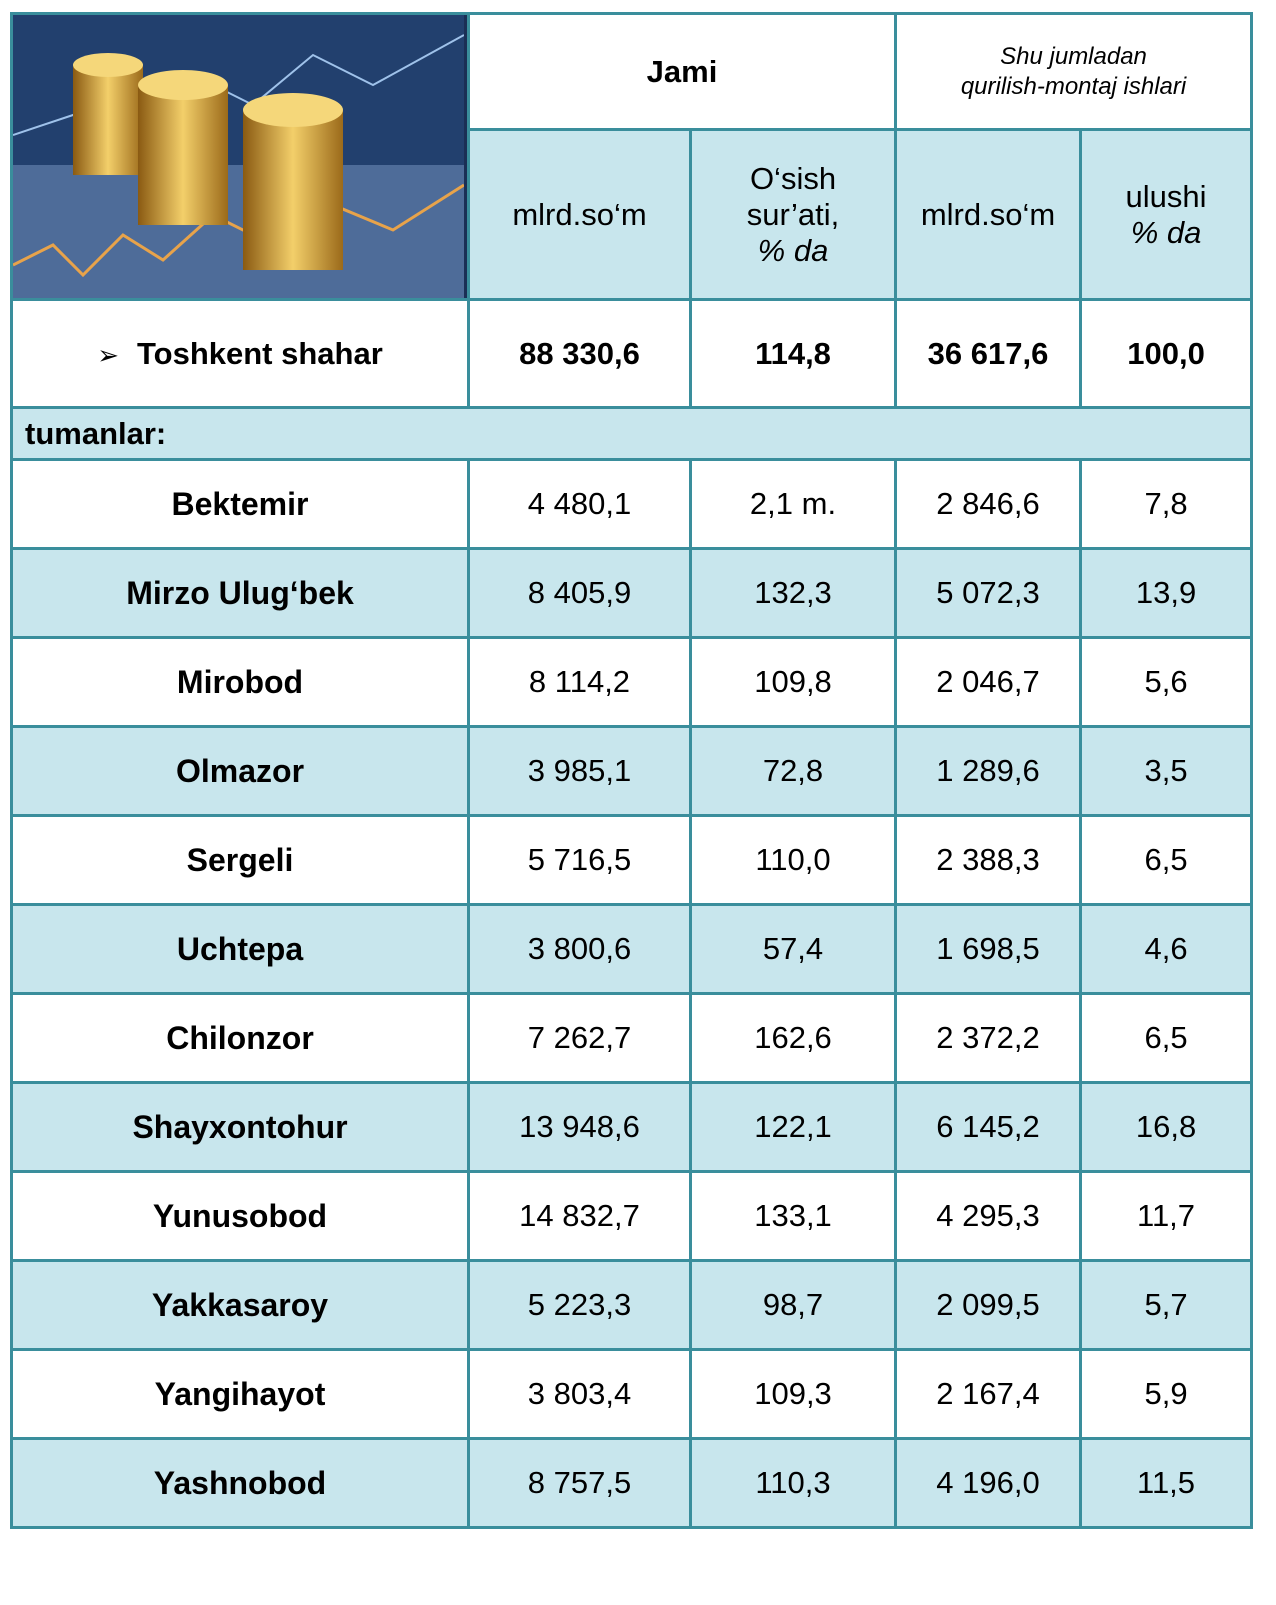 Image resolution: width=1276 pixels, height=1605 pixels. I want to click on total-value: 100,0, so click(1166, 353).